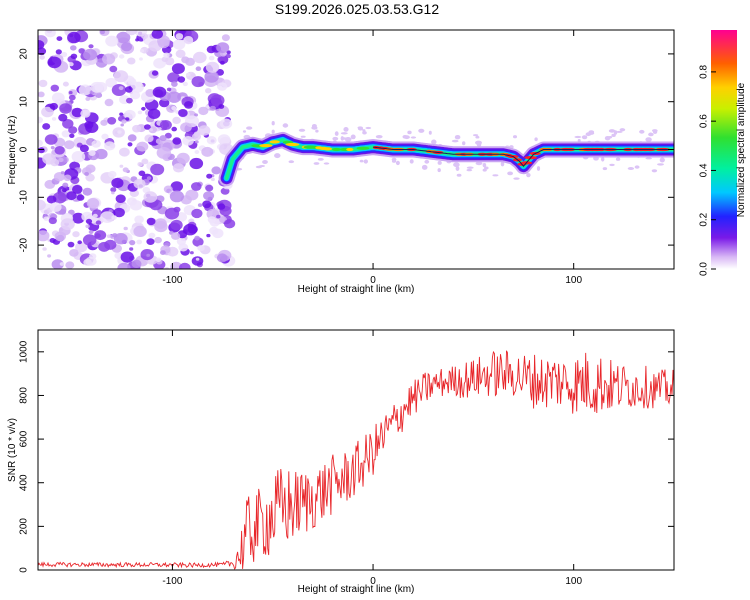 This screenshot has height=600, width=750. What do you see at coordinates (24, 526) in the screenshot?
I see `snr-ytick-label: 200` at bounding box center [24, 526].